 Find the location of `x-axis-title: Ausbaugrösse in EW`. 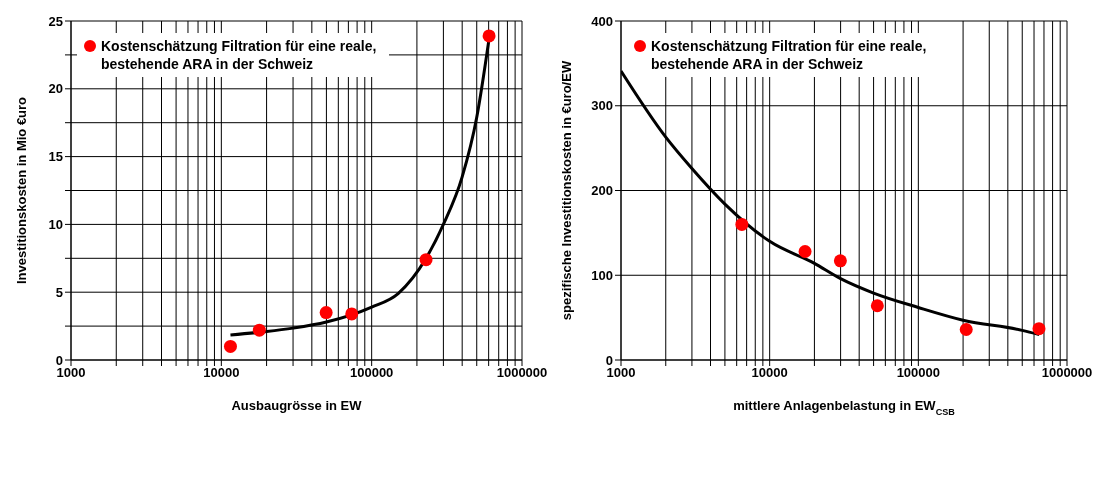

x-axis-title: Ausbaugrösse in EW is located at coordinates (297, 405).